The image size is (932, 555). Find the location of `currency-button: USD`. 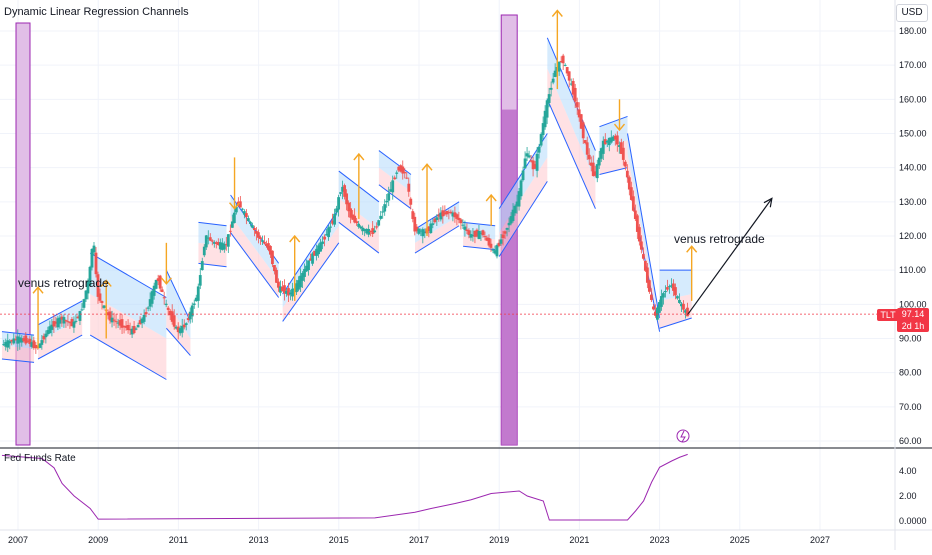

currency-button: USD is located at coordinates (912, 13).